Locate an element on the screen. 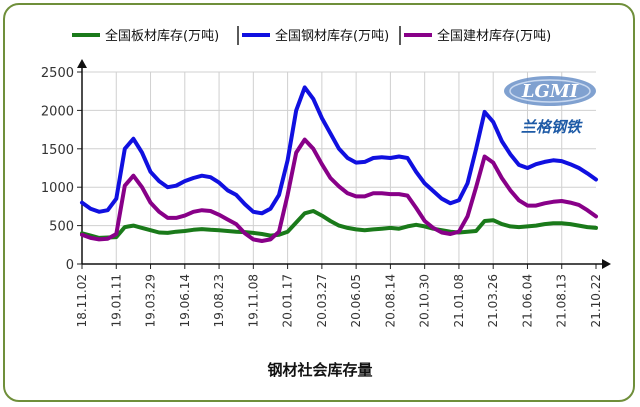 The image size is (640, 407). legend-item-series-1: 全国板材库存(万吨) is located at coordinates (145, 36).